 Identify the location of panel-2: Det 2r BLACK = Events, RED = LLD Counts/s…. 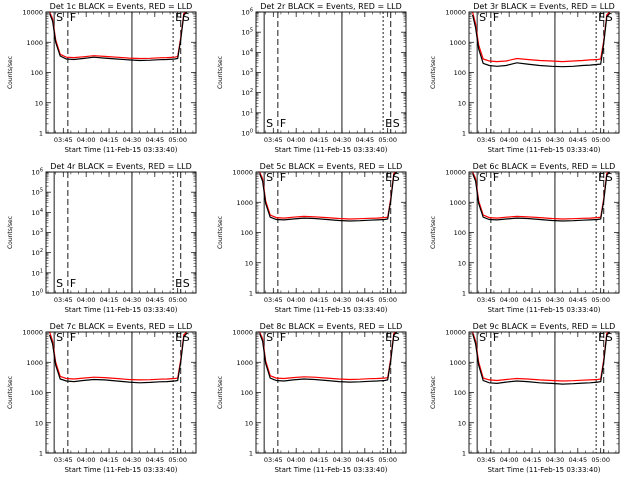
(312, 78).